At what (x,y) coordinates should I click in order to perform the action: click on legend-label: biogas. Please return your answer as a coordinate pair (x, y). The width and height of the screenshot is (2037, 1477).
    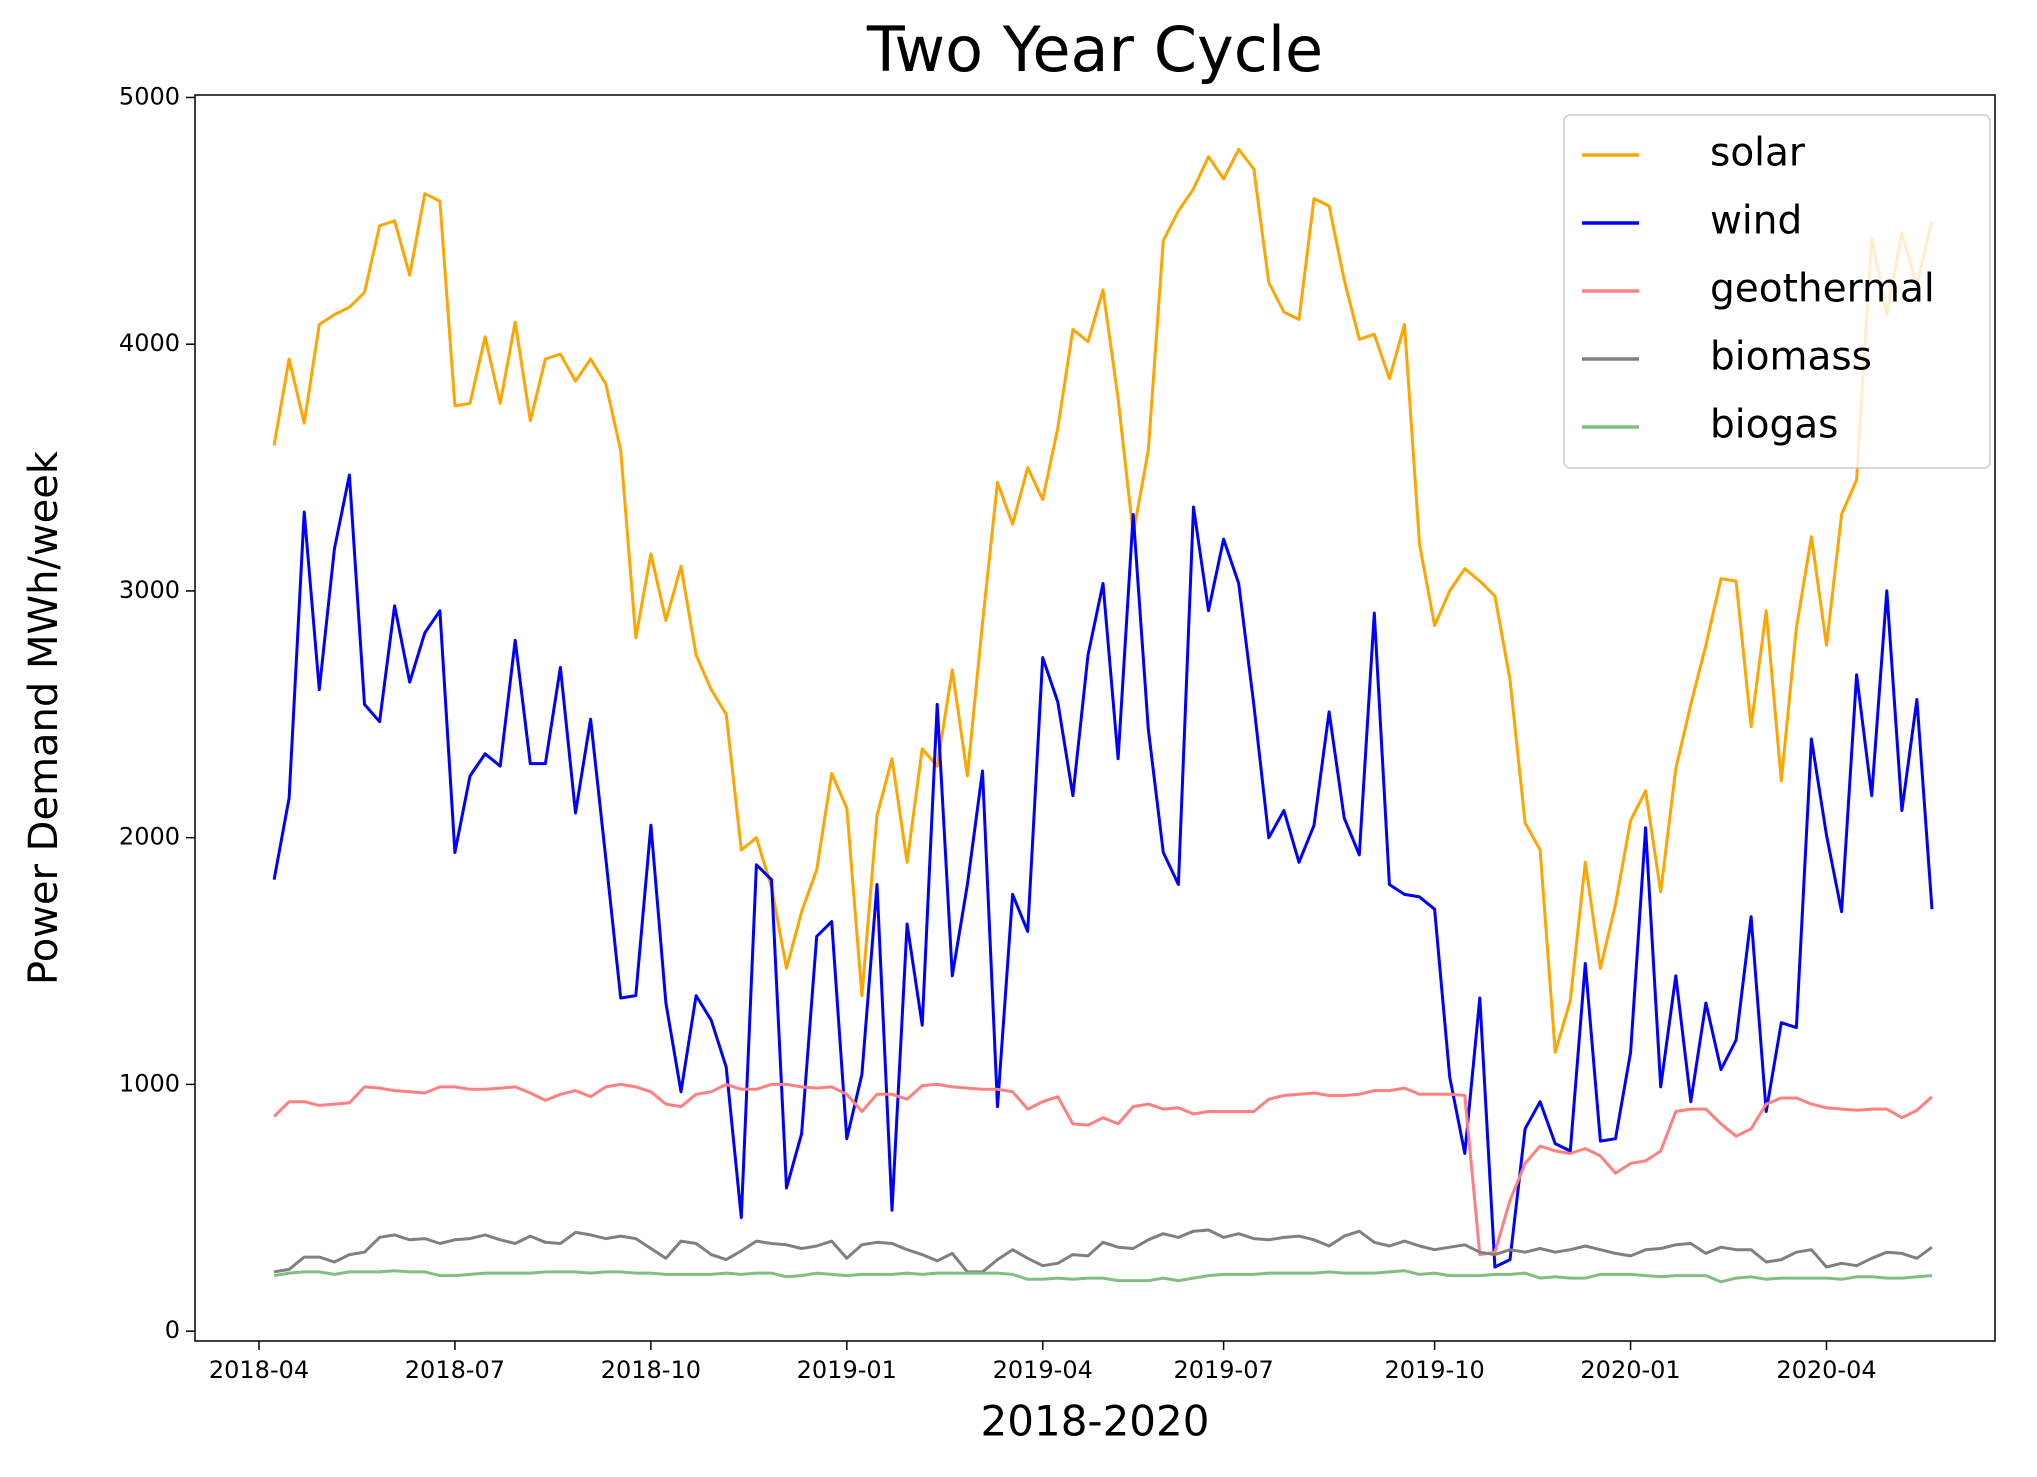
    Looking at the image, I should click on (1774, 425).